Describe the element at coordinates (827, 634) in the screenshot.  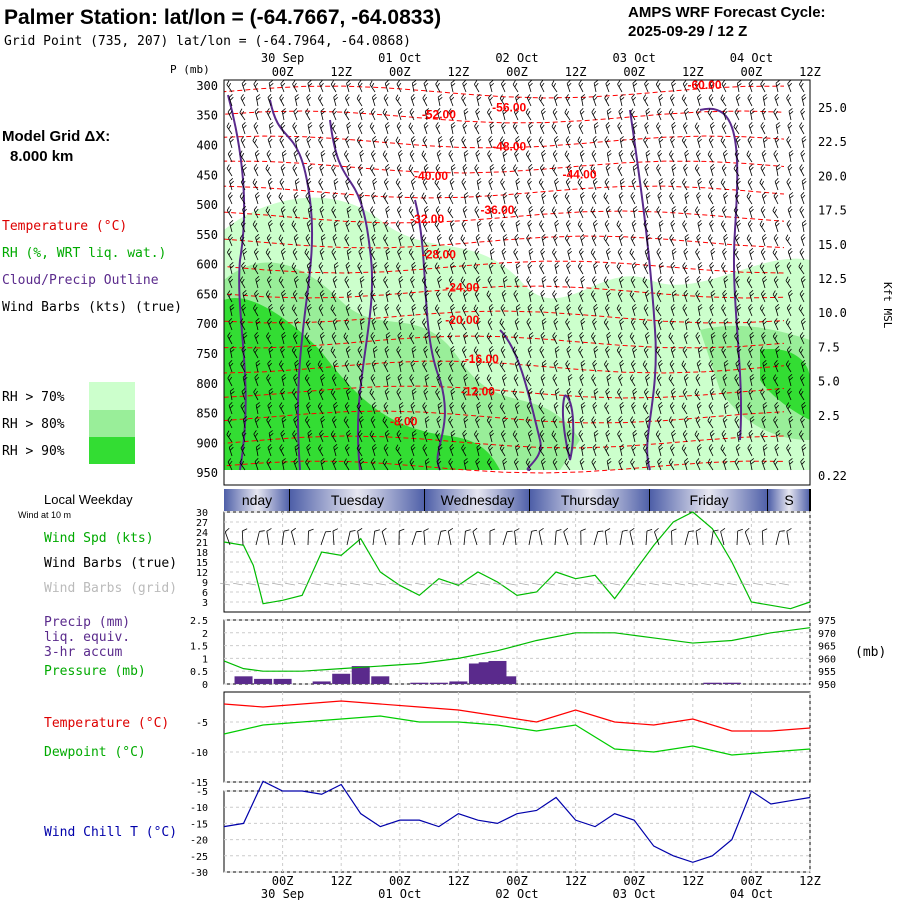
I see `pressure-tick: 970` at that location.